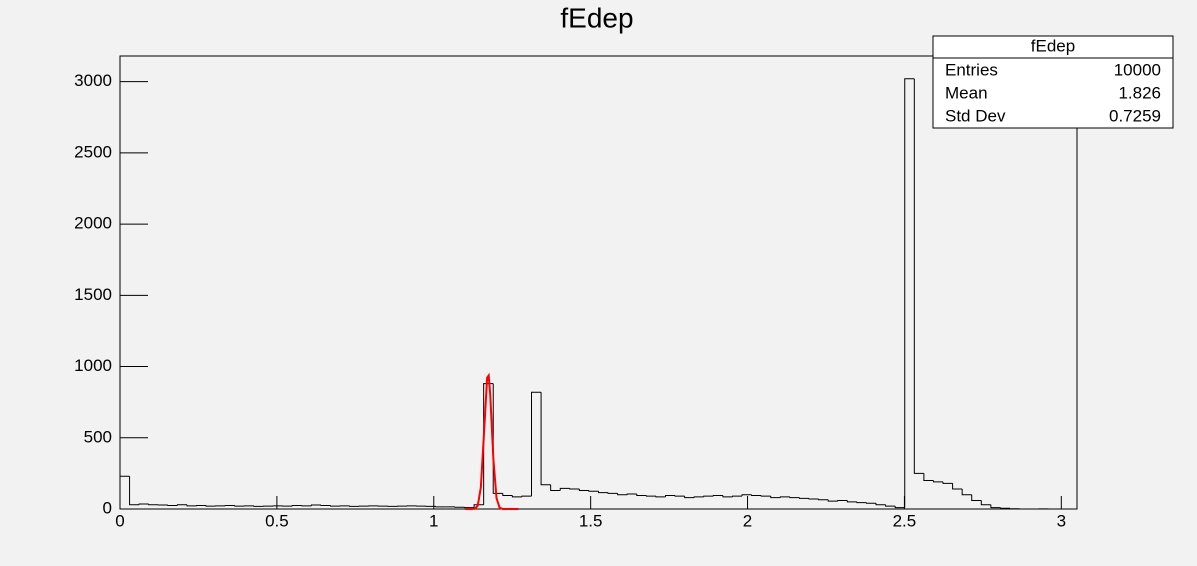 The width and height of the screenshot is (1197, 566). Describe the element at coordinates (591, 520) in the screenshot. I see `x-tick-label: 1.5` at that location.